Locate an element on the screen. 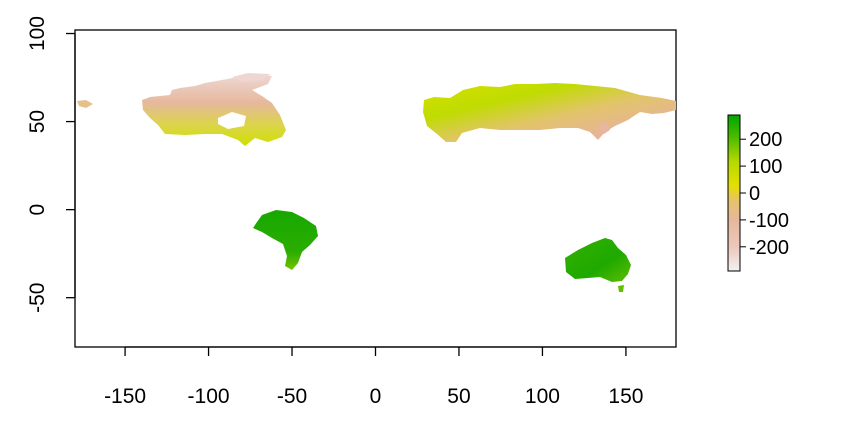  y-tick-label: 50 is located at coordinates (37, 121).